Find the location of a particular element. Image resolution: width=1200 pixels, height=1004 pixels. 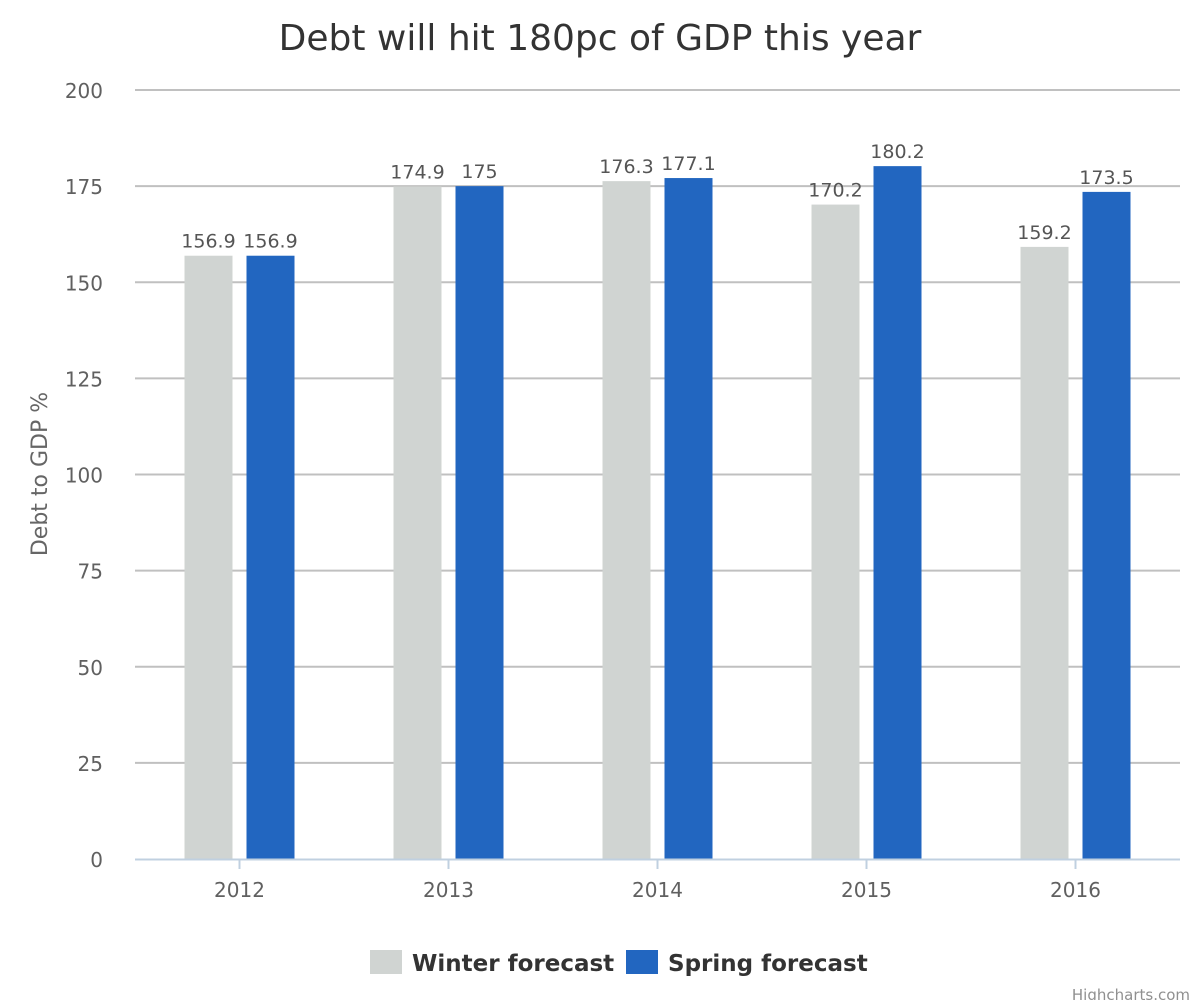

data-label: 175 is located at coordinates (479, 172).